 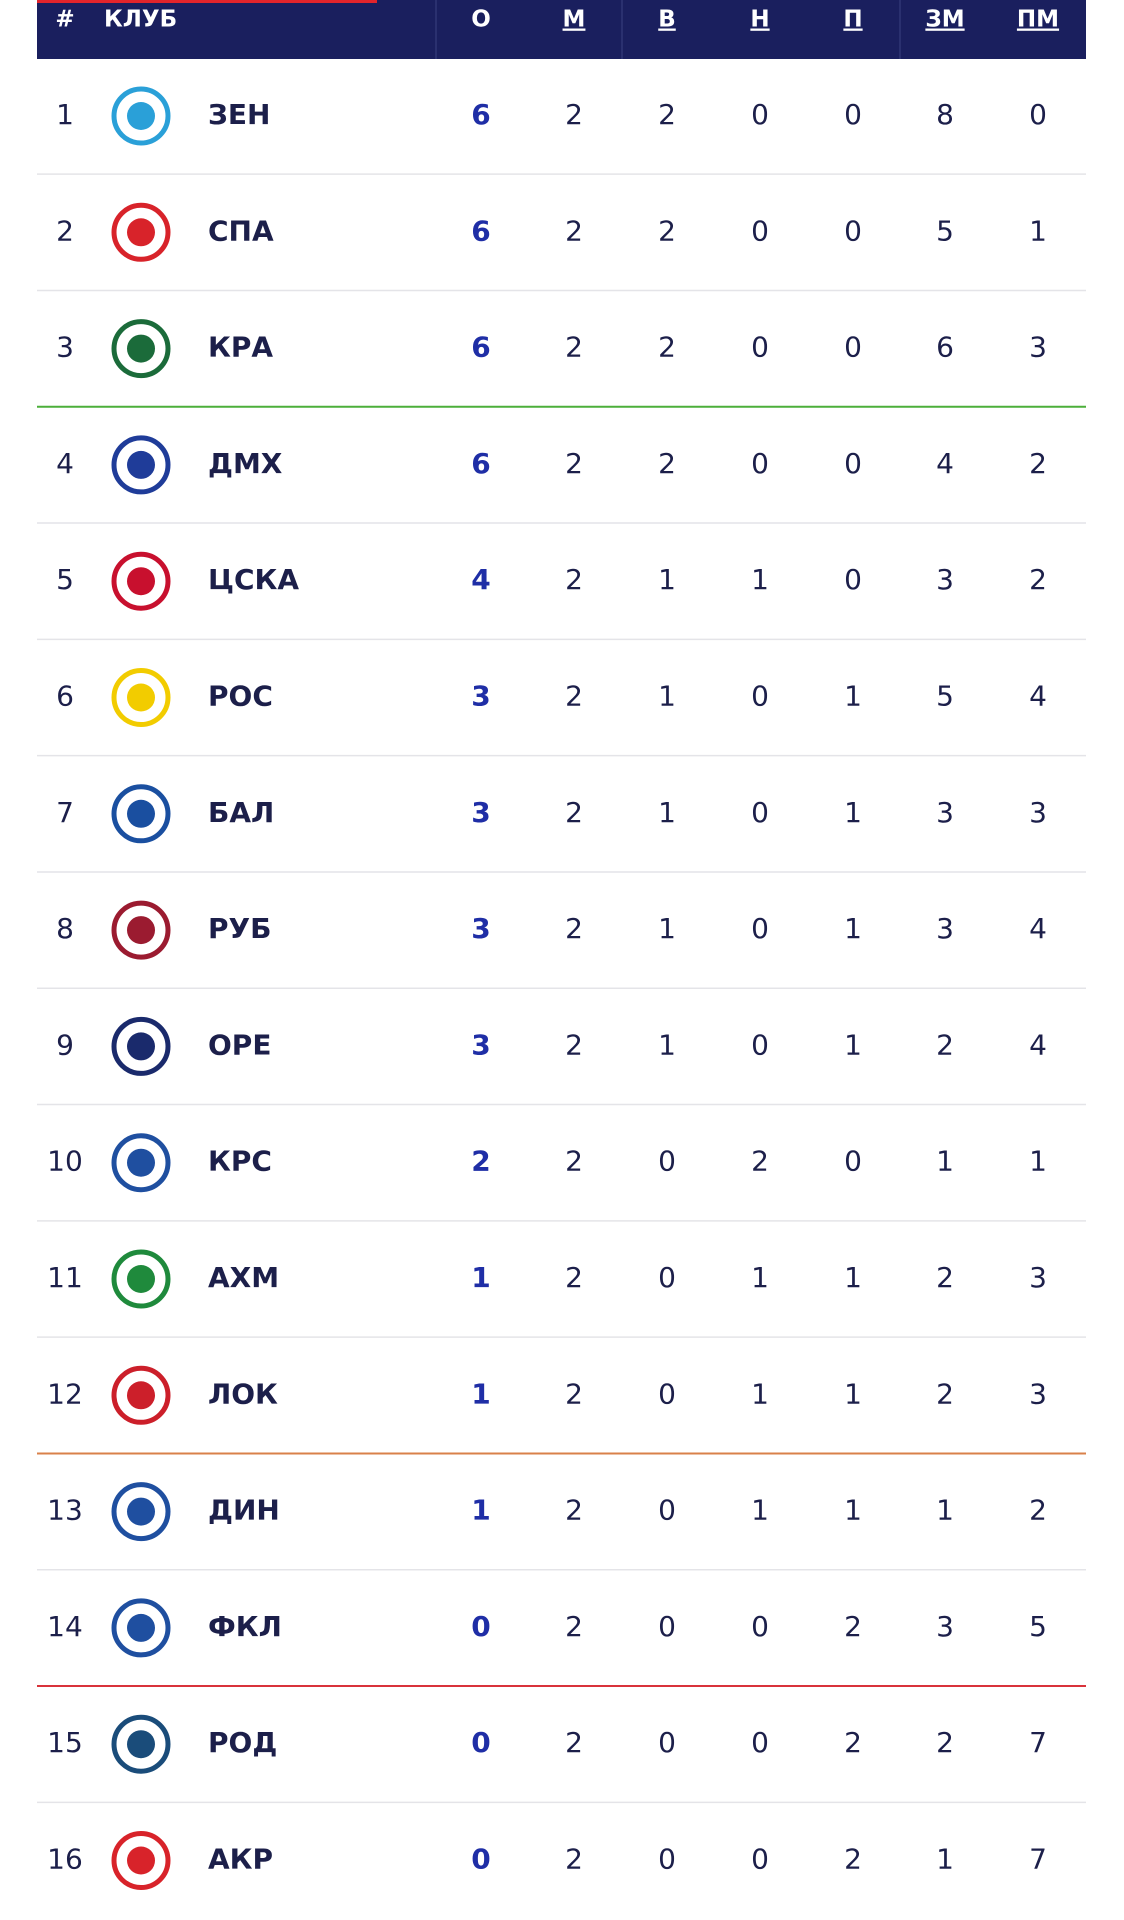 I want to click on club-name: ЛОК, so click(x=243, y=1393).